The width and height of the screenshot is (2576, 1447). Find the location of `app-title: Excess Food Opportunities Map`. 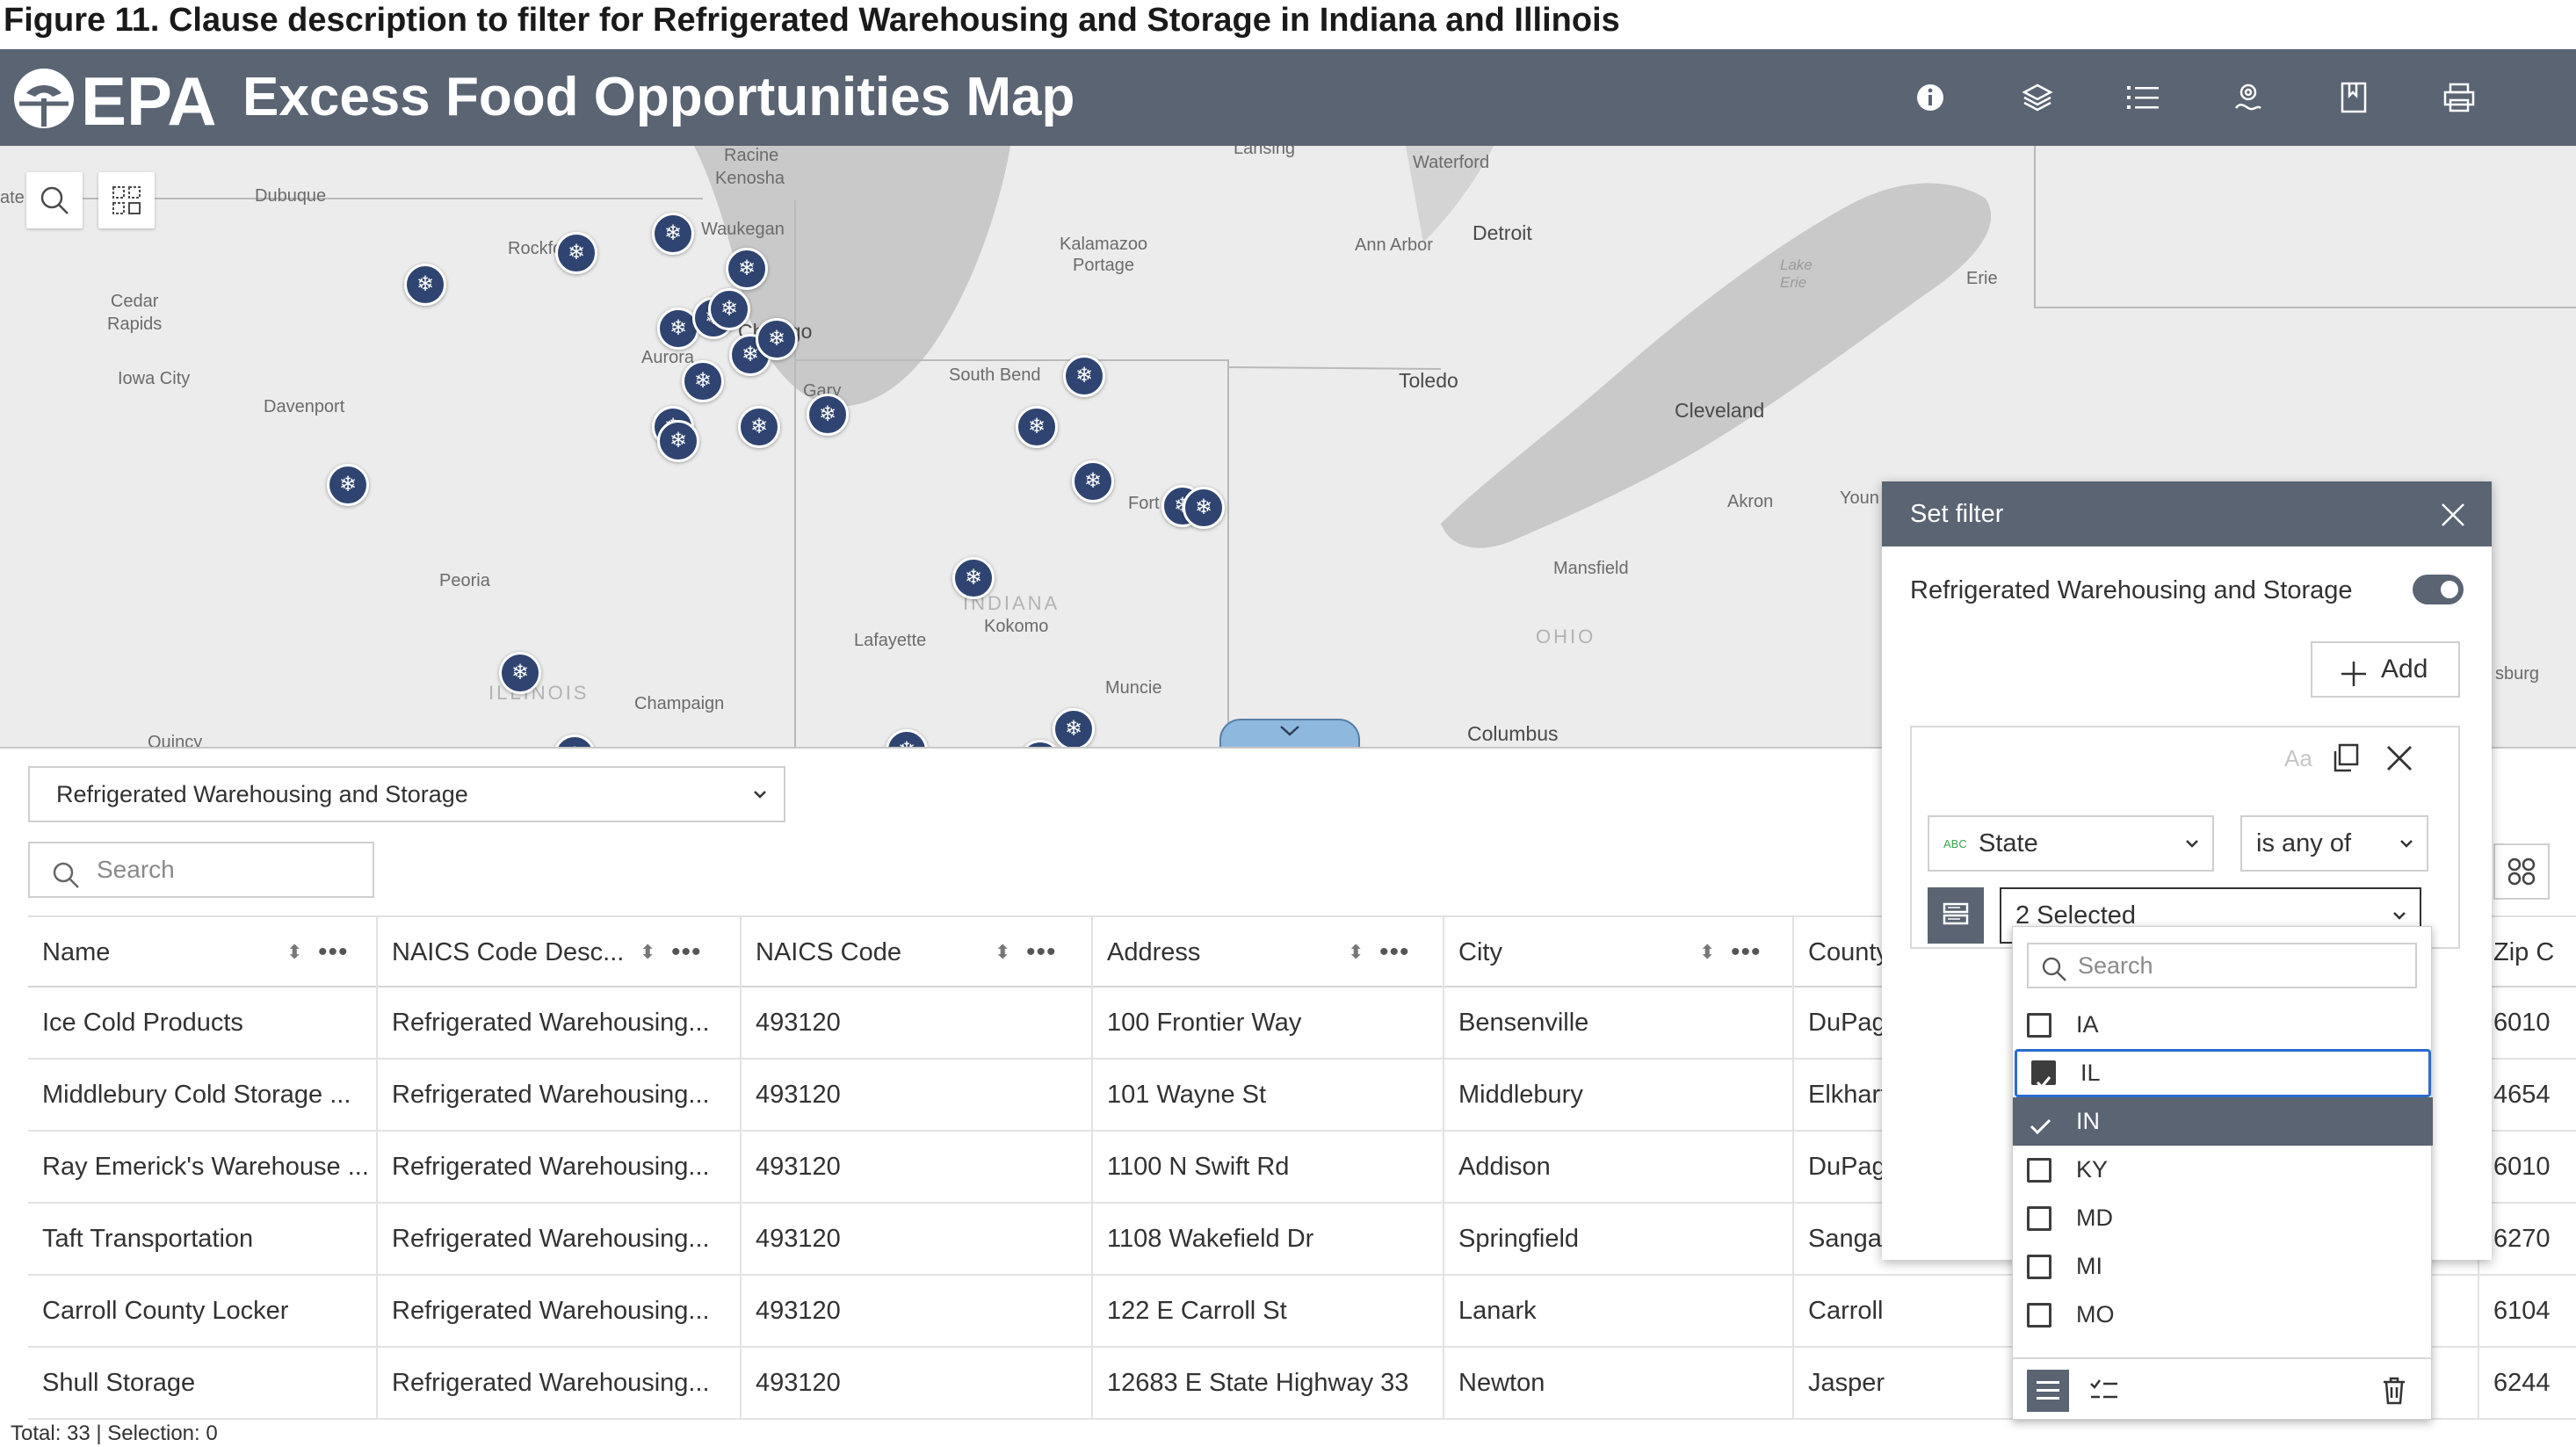

app-title: Excess Food Opportunities Map is located at coordinates (658, 97).